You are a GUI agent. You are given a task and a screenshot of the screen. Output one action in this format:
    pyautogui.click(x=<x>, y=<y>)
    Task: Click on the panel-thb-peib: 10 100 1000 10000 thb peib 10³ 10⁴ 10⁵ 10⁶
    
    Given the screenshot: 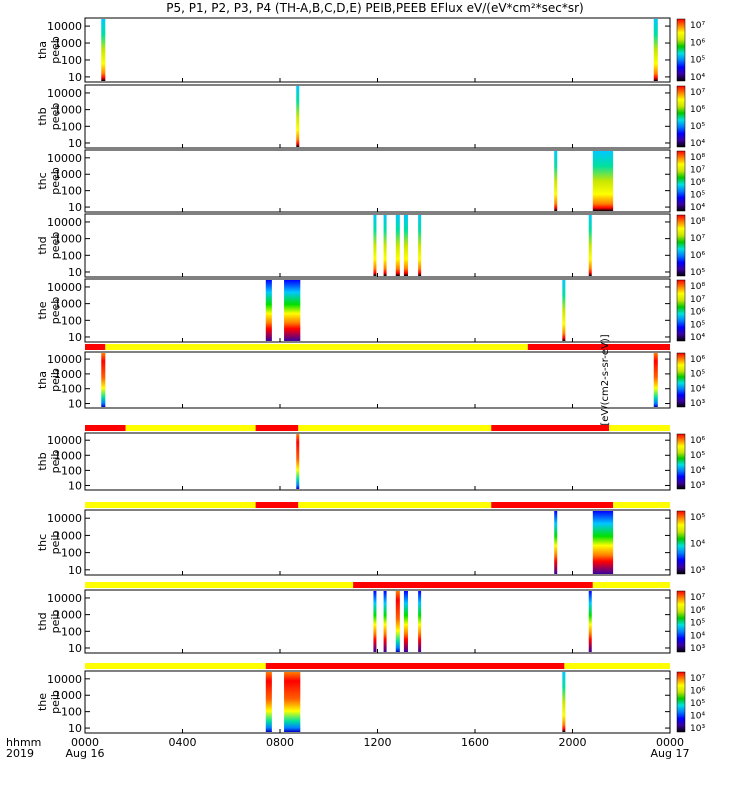 What is the action you would take?
    pyautogui.click(x=370, y=458)
    